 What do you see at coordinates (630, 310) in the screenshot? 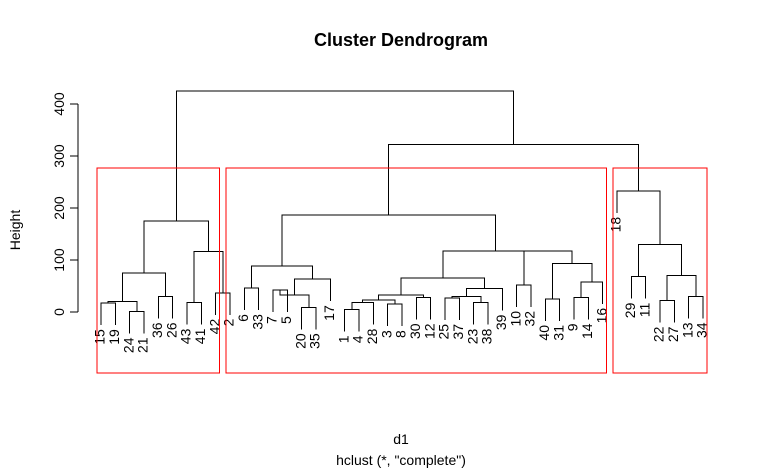
I see `leaf-label: 29` at bounding box center [630, 310].